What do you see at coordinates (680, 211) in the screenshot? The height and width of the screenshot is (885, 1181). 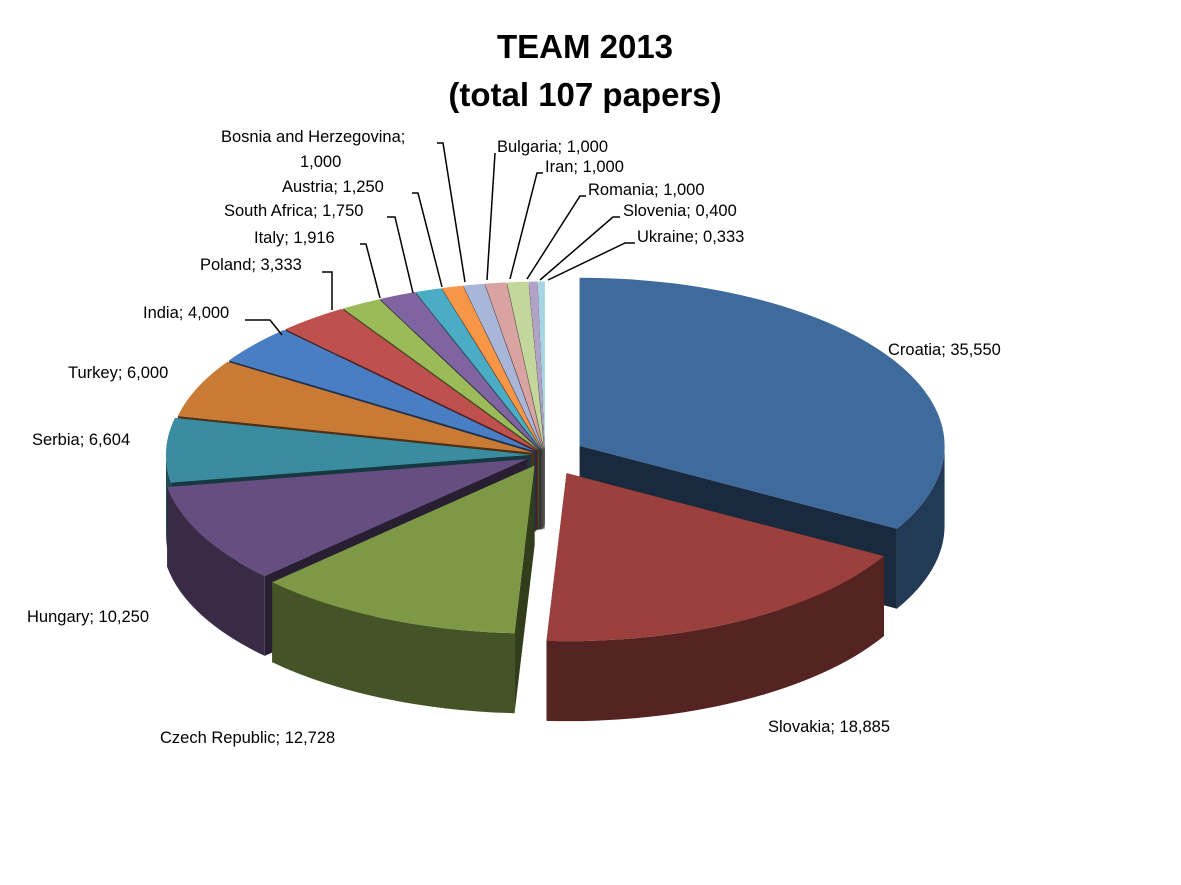 I see `data-label-slovenia: Slovenia; 0,400` at bounding box center [680, 211].